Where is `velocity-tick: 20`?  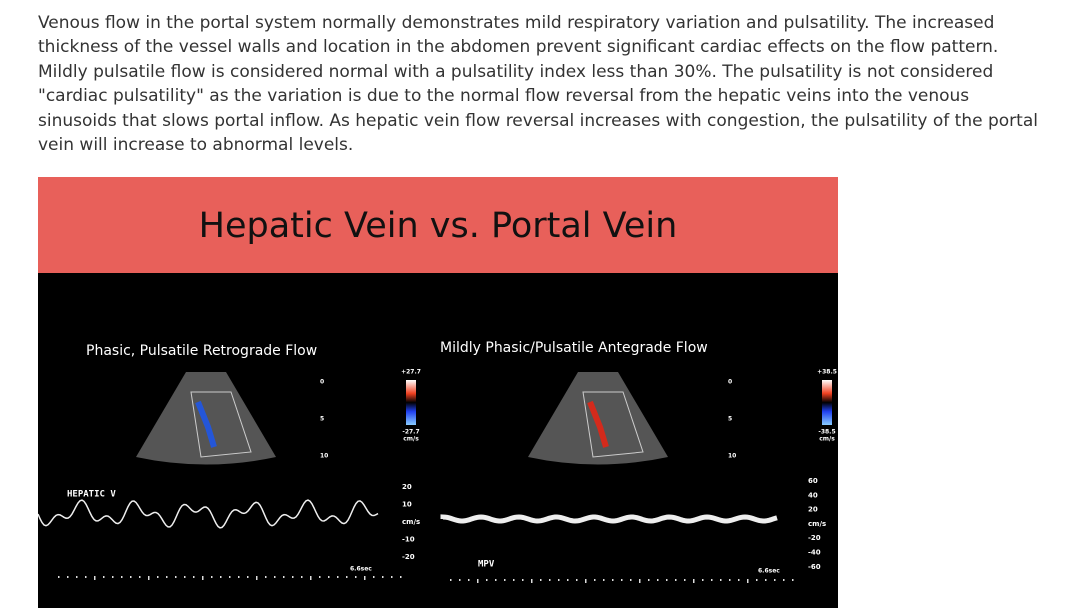 velocity-tick: 20 is located at coordinates (407, 487).